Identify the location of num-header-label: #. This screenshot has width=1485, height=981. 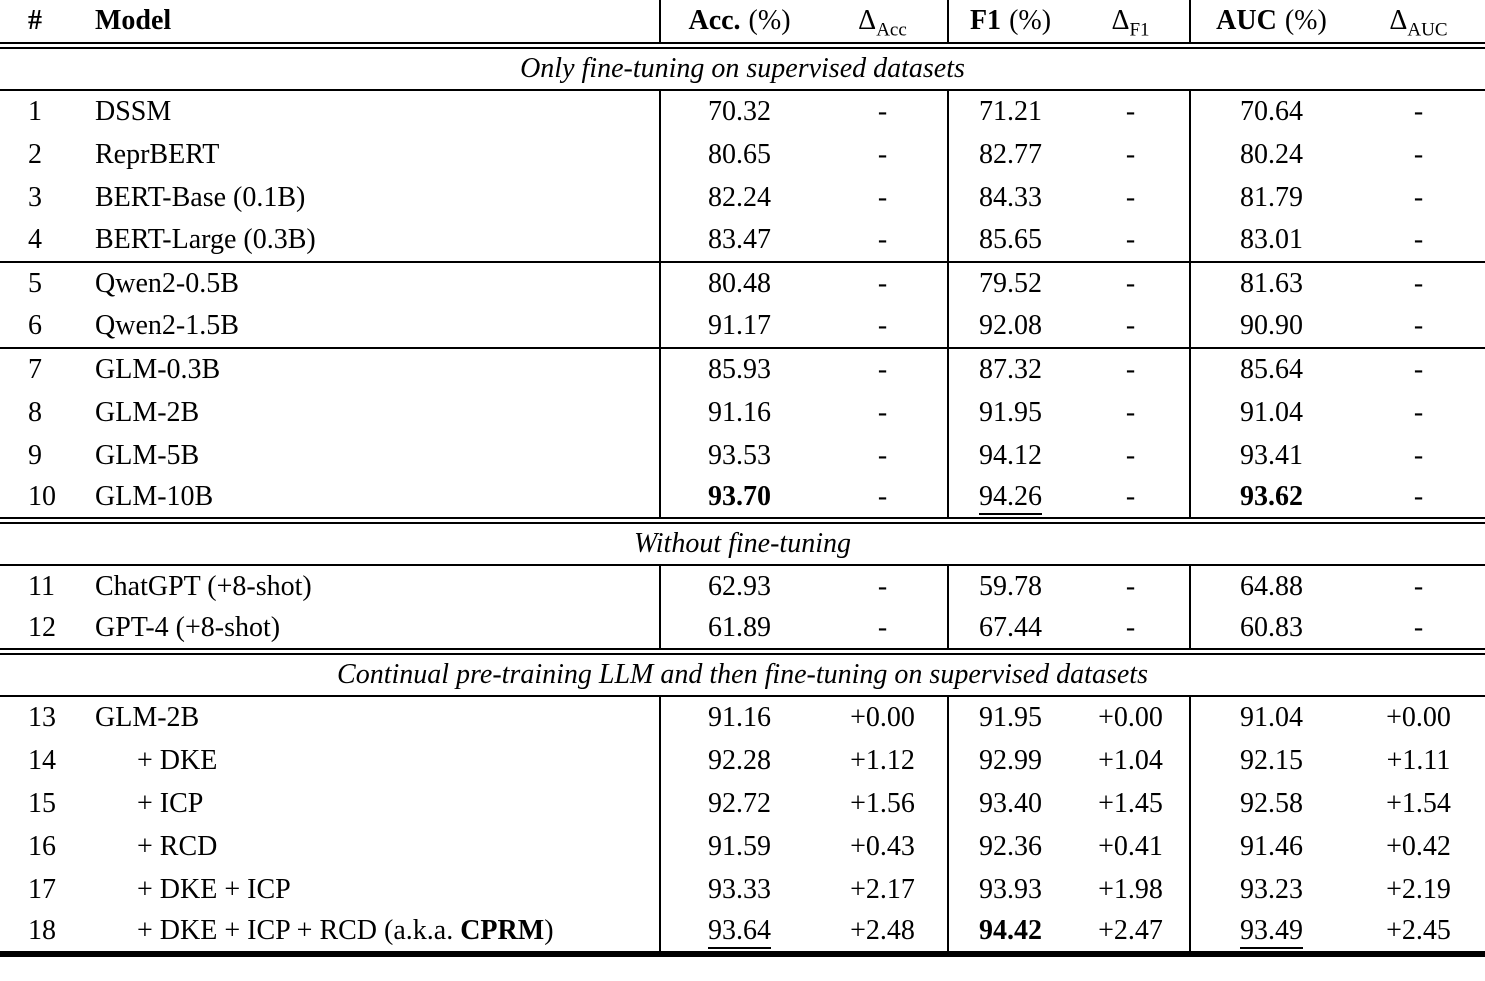
(35, 20).